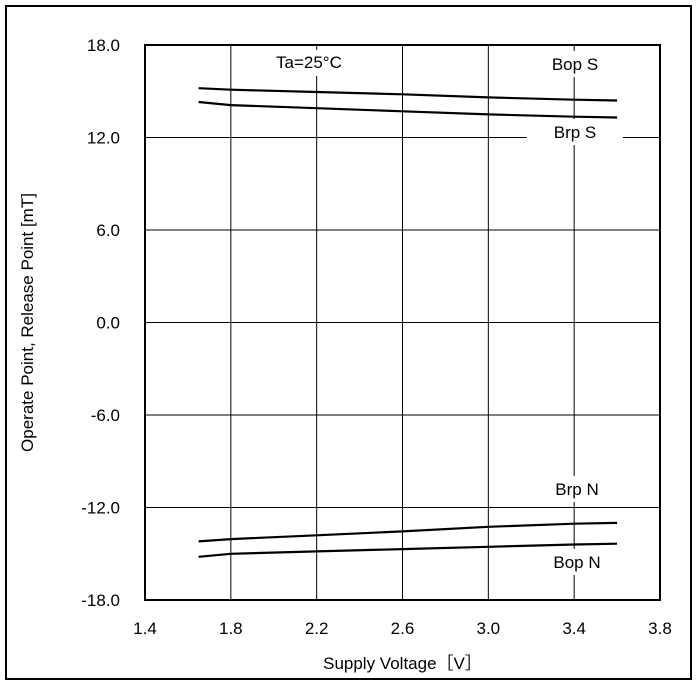 Image resolution: width=699 pixels, height=687 pixels. I want to click on x-axis-label: Supply Voltage［V］, so click(402, 663).